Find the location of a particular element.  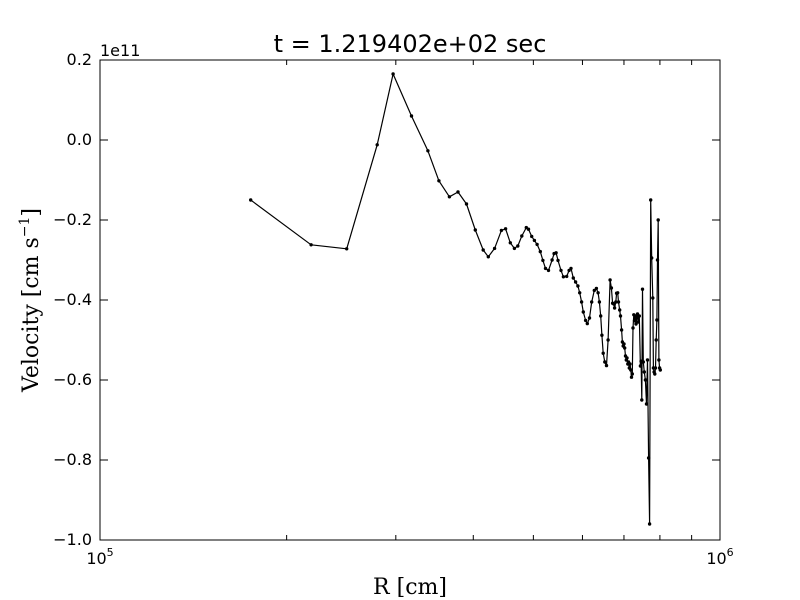

y-axis-offset-label: 1e11 is located at coordinates (120, 50).